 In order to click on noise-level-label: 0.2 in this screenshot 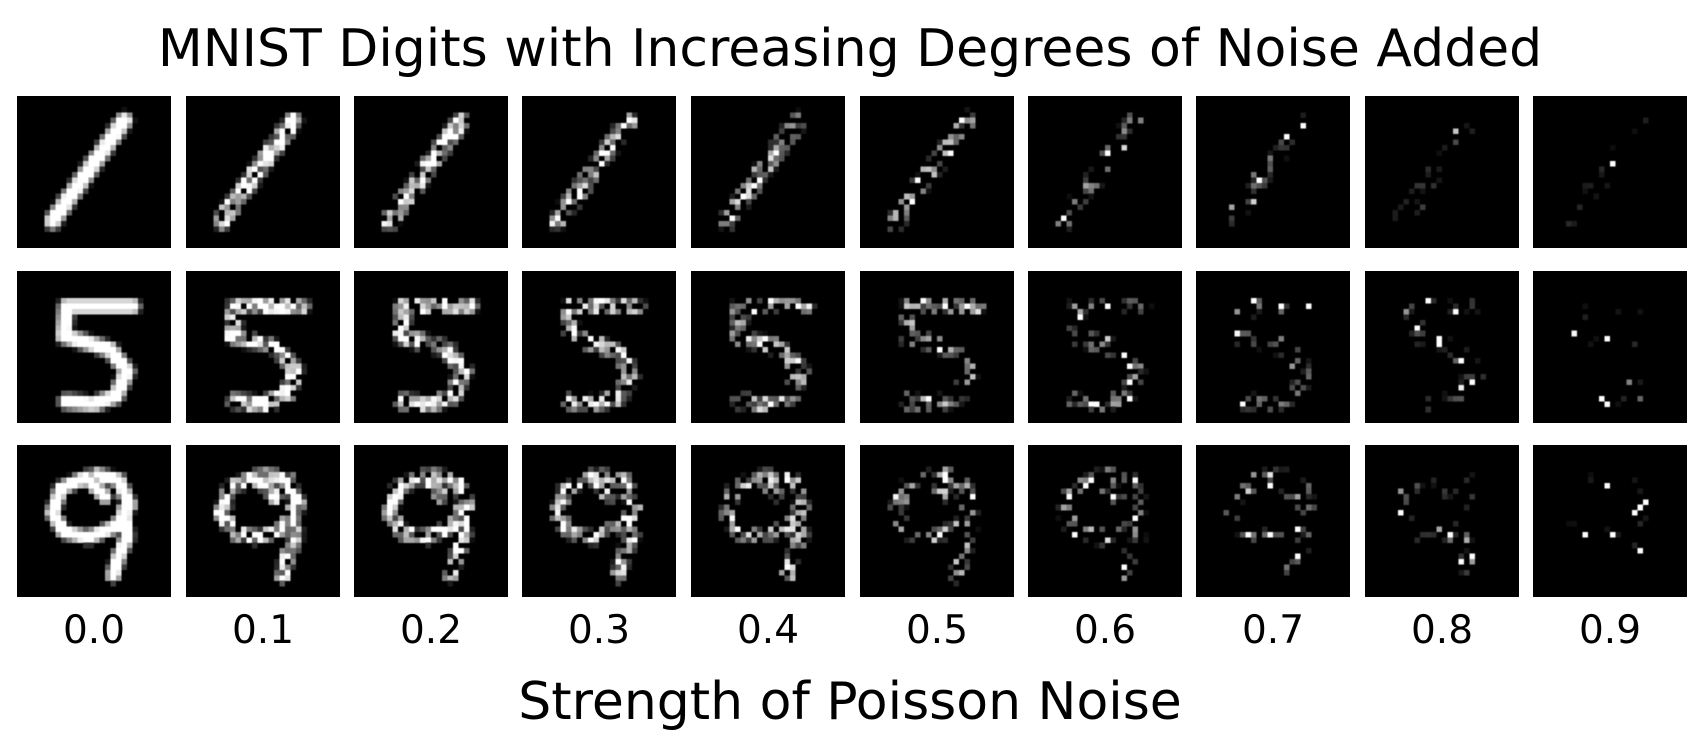, I will do `click(431, 631)`.